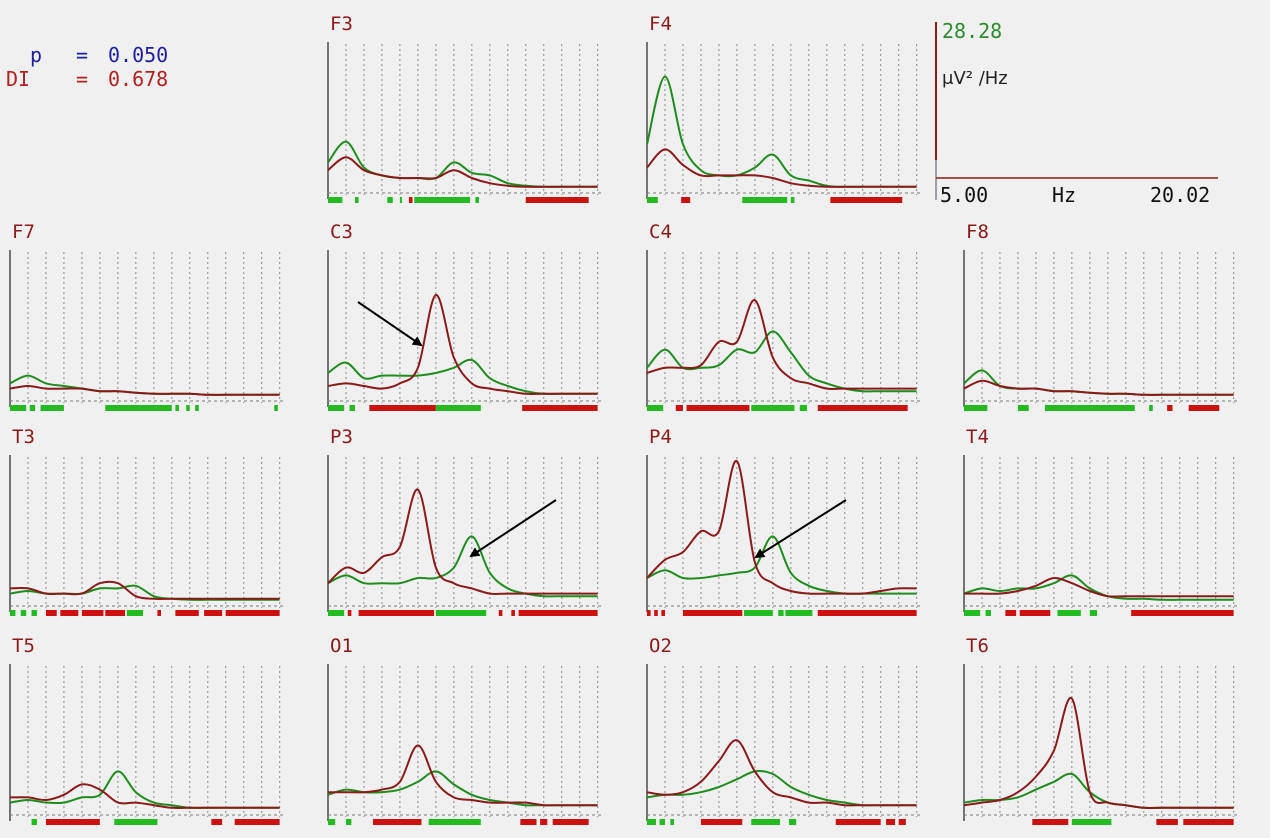 The width and height of the screenshot is (1270, 838). Describe the element at coordinates (23, 232) in the screenshot. I see `channel-label: F7` at that location.